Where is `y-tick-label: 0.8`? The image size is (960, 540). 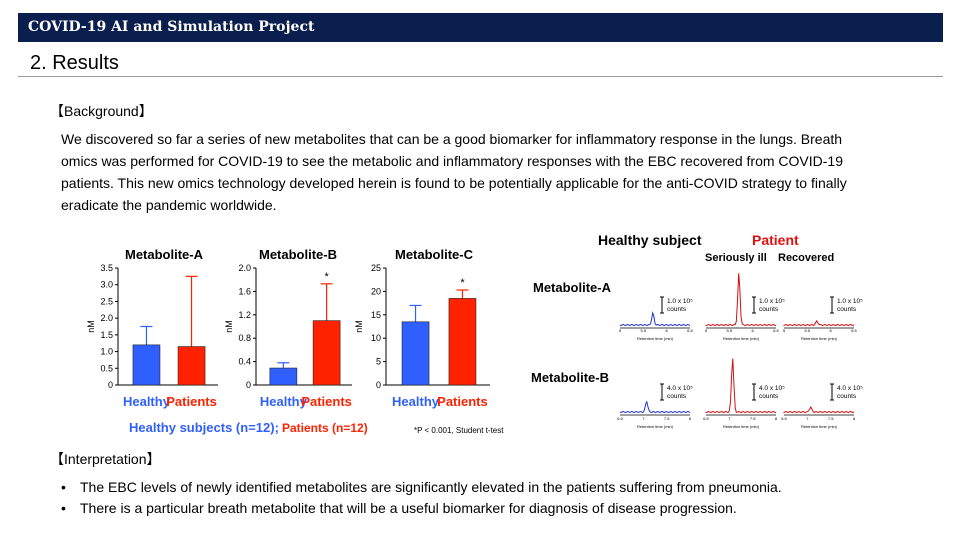
y-tick-label: 0.8 is located at coordinates (244, 338).